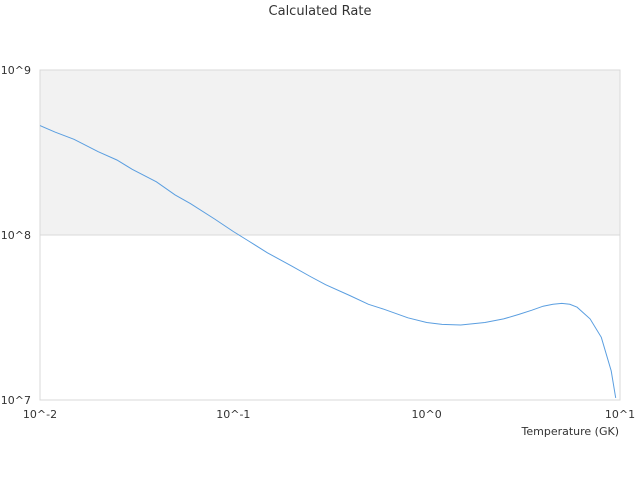 The width and height of the screenshot is (640, 480). I want to click on x-axis-label: Temperature (GK), so click(570, 431).